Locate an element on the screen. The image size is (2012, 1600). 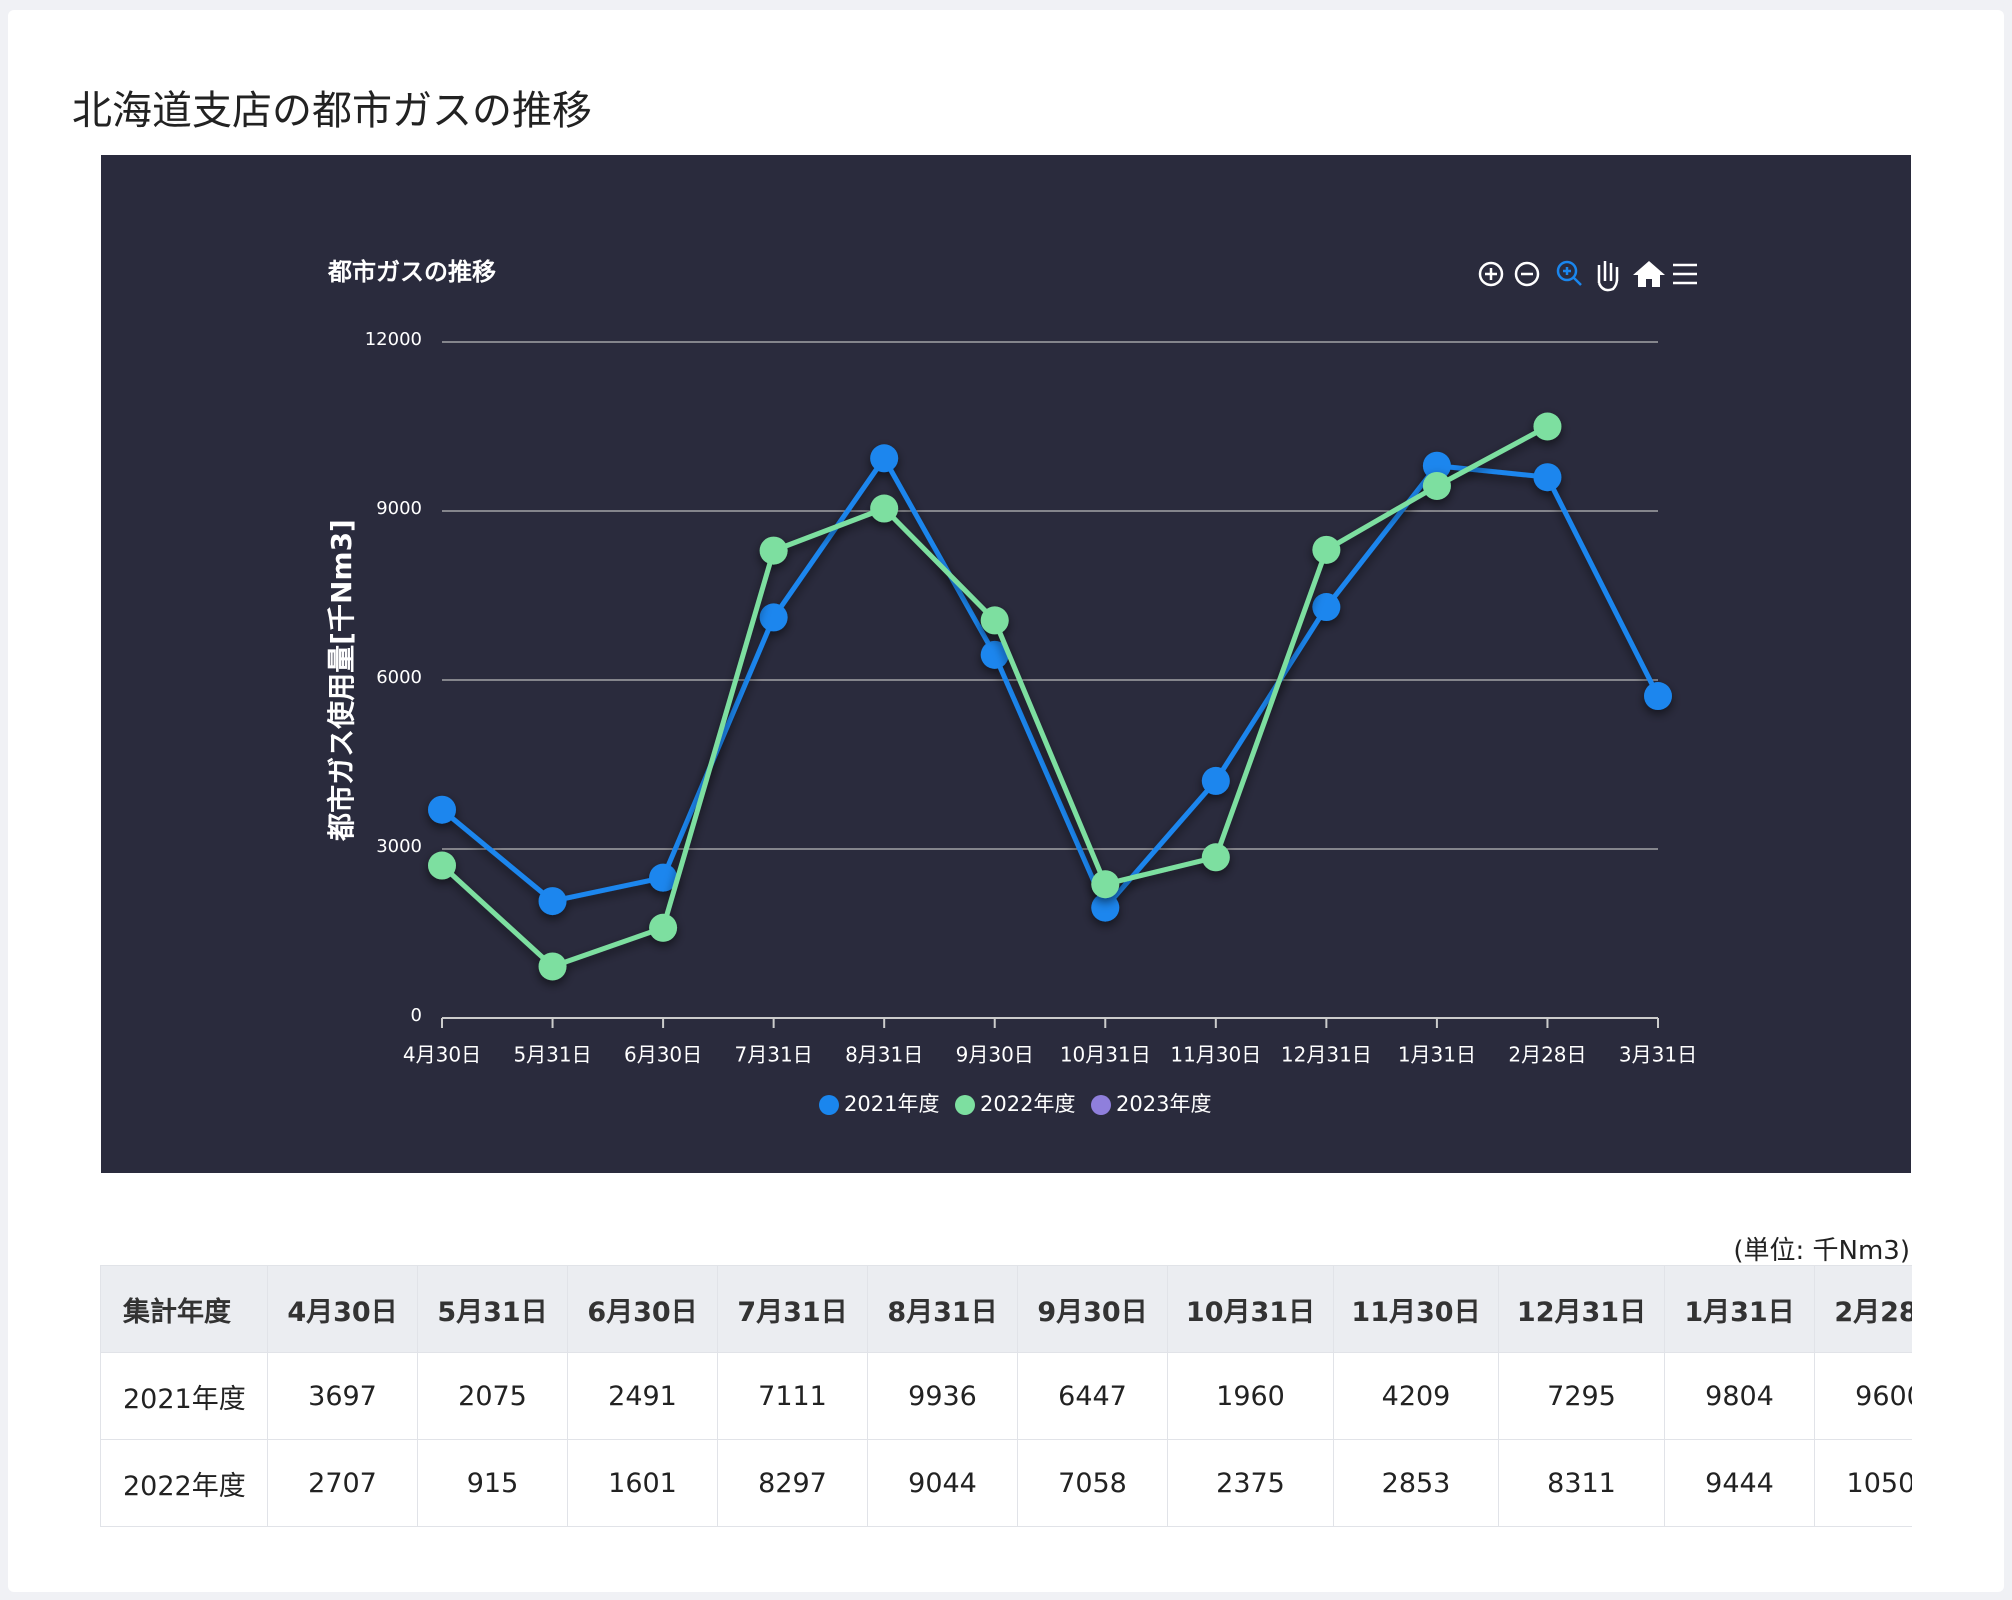
y-tick-label: 3000 is located at coordinates (399, 846).